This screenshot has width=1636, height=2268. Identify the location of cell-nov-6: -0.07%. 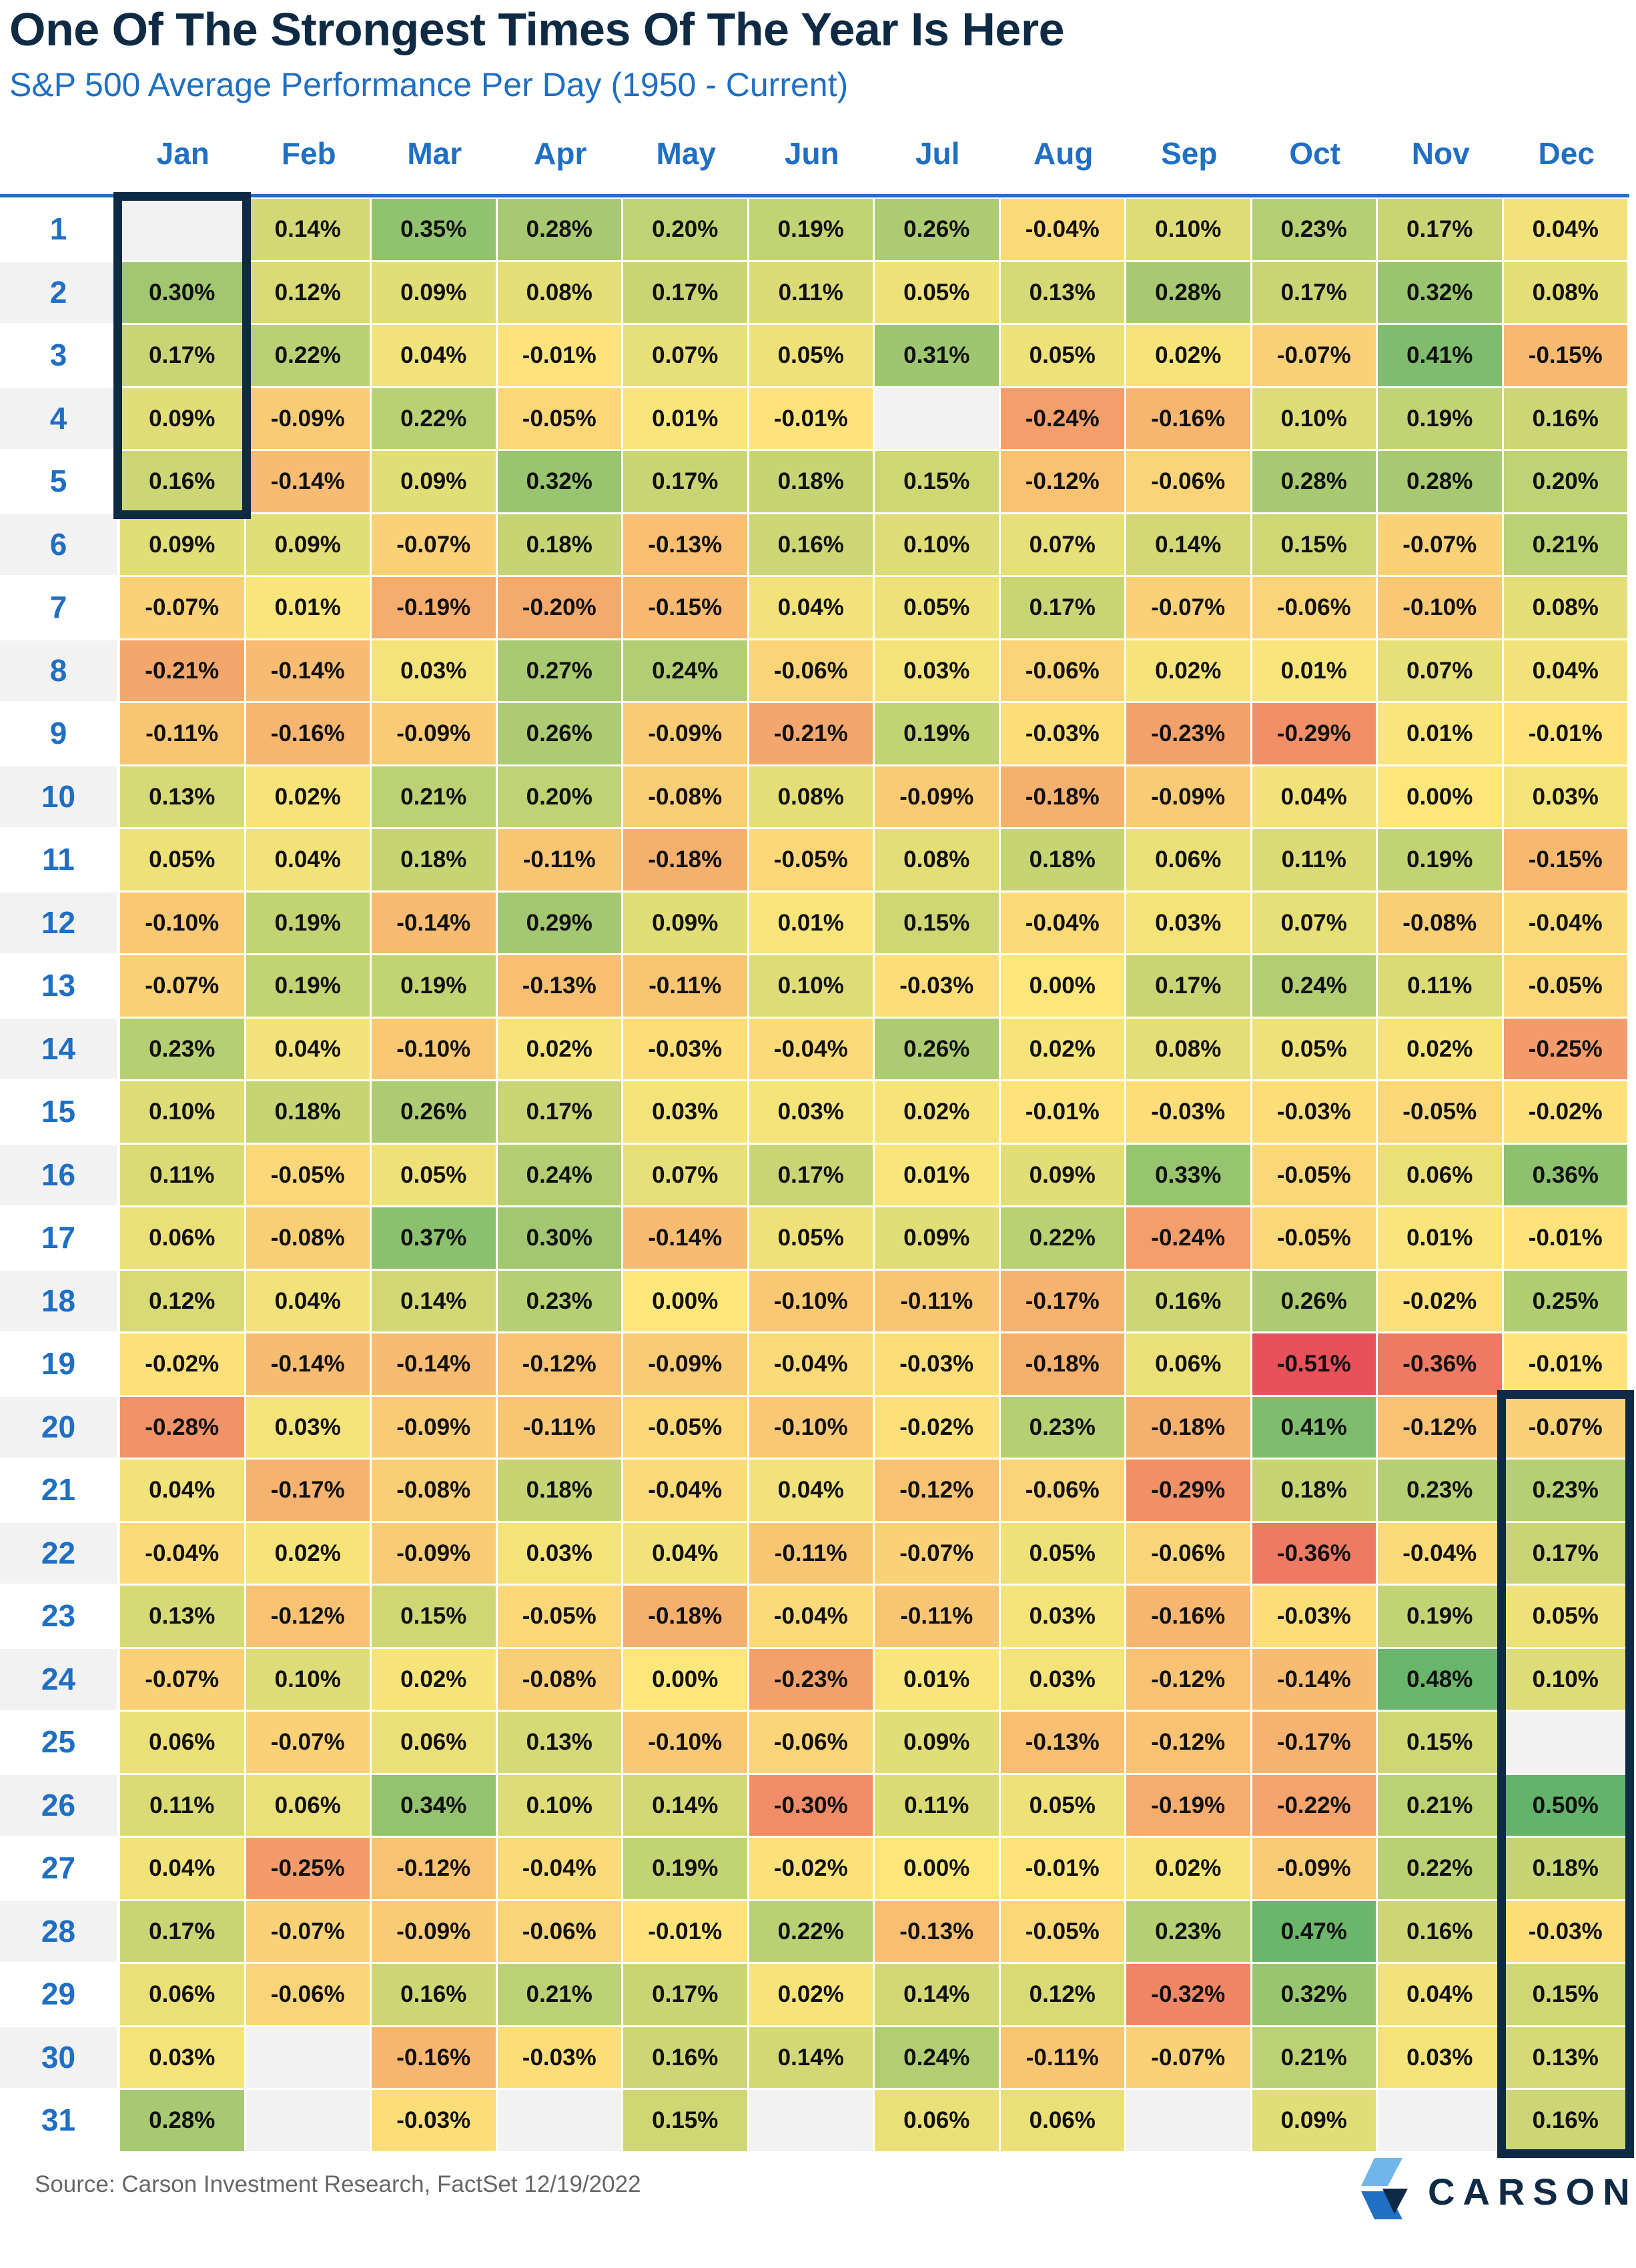
(1440, 545).